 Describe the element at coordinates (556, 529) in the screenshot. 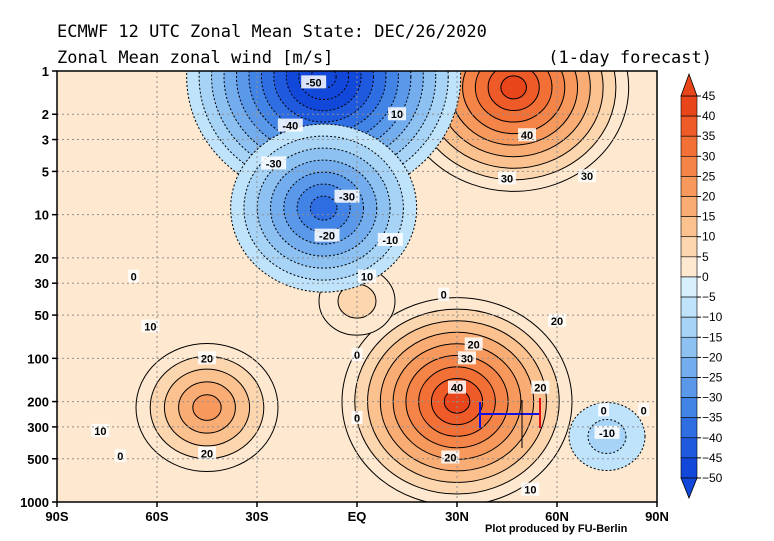

I see `credit: Plot produced by FU-Berlin` at that location.